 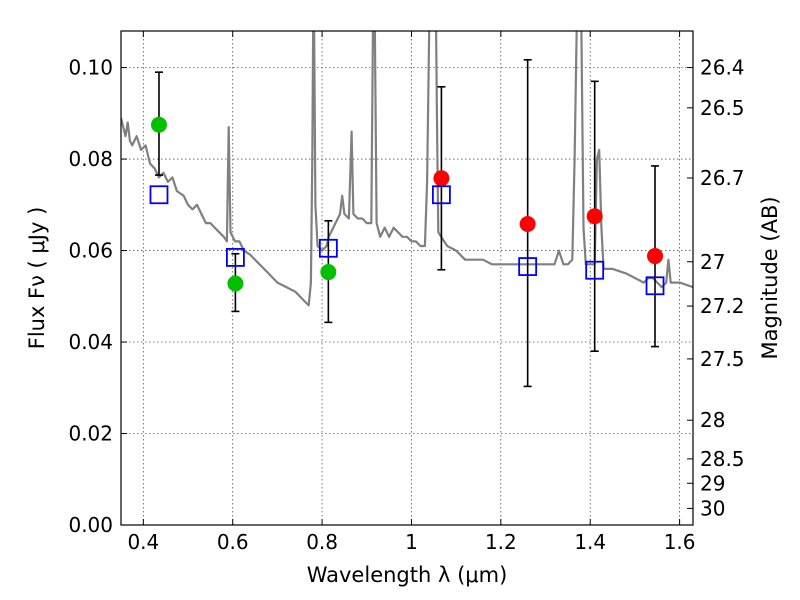 What do you see at coordinates (90, 342) in the screenshot?
I see `y-tick-label: 0.04` at bounding box center [90, 342].